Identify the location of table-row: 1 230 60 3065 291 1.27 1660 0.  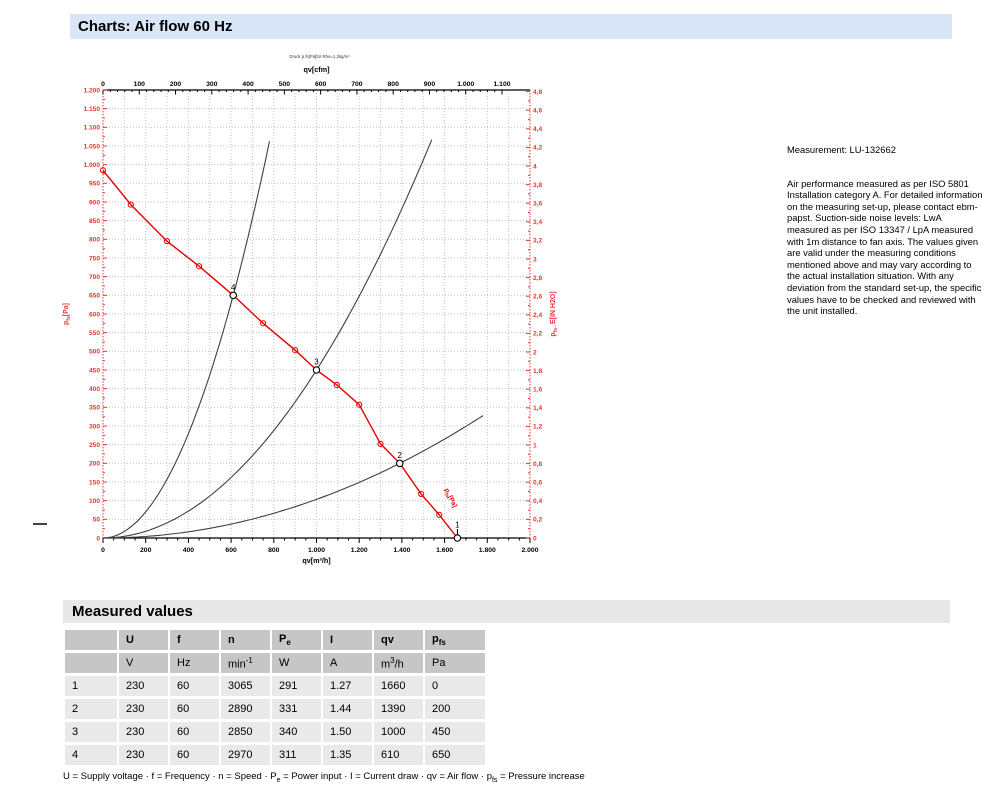
(275, 686).